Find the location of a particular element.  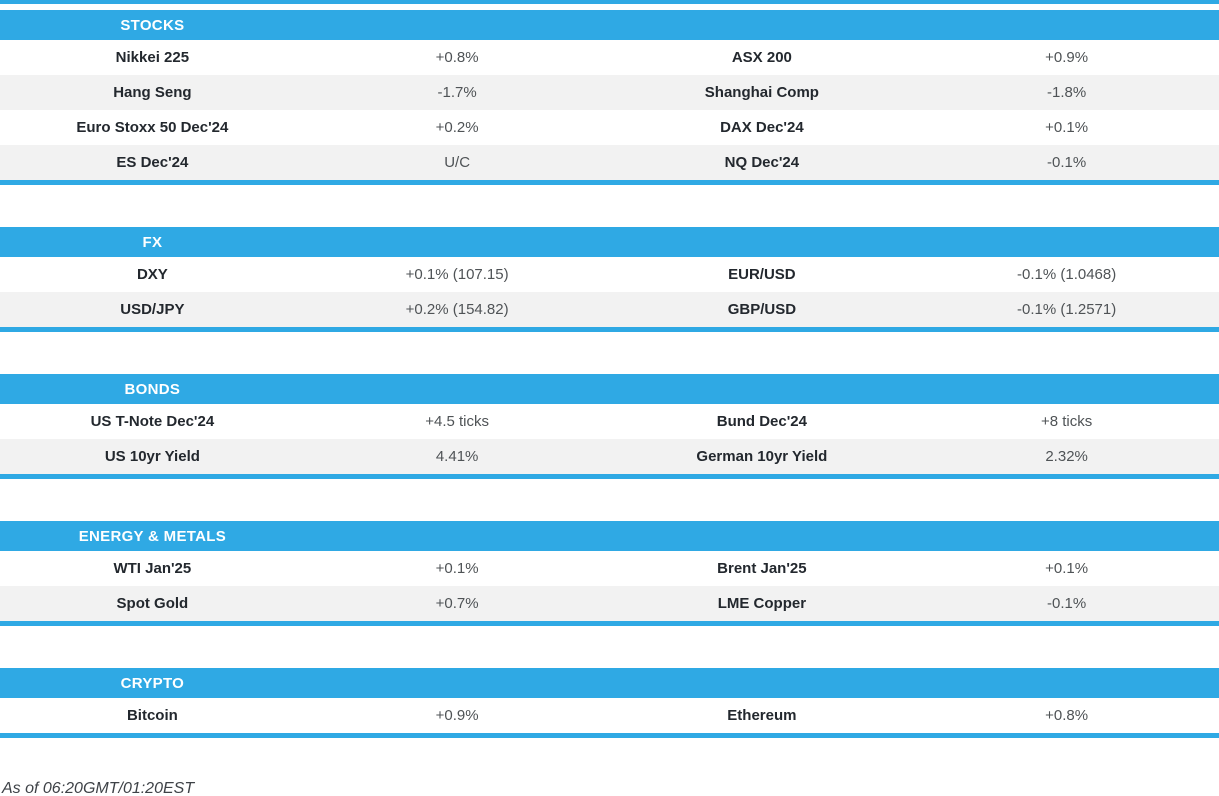

as-of-timestamp: As of 06:20GMT/01:20EST is located at coordinates (98, 788).